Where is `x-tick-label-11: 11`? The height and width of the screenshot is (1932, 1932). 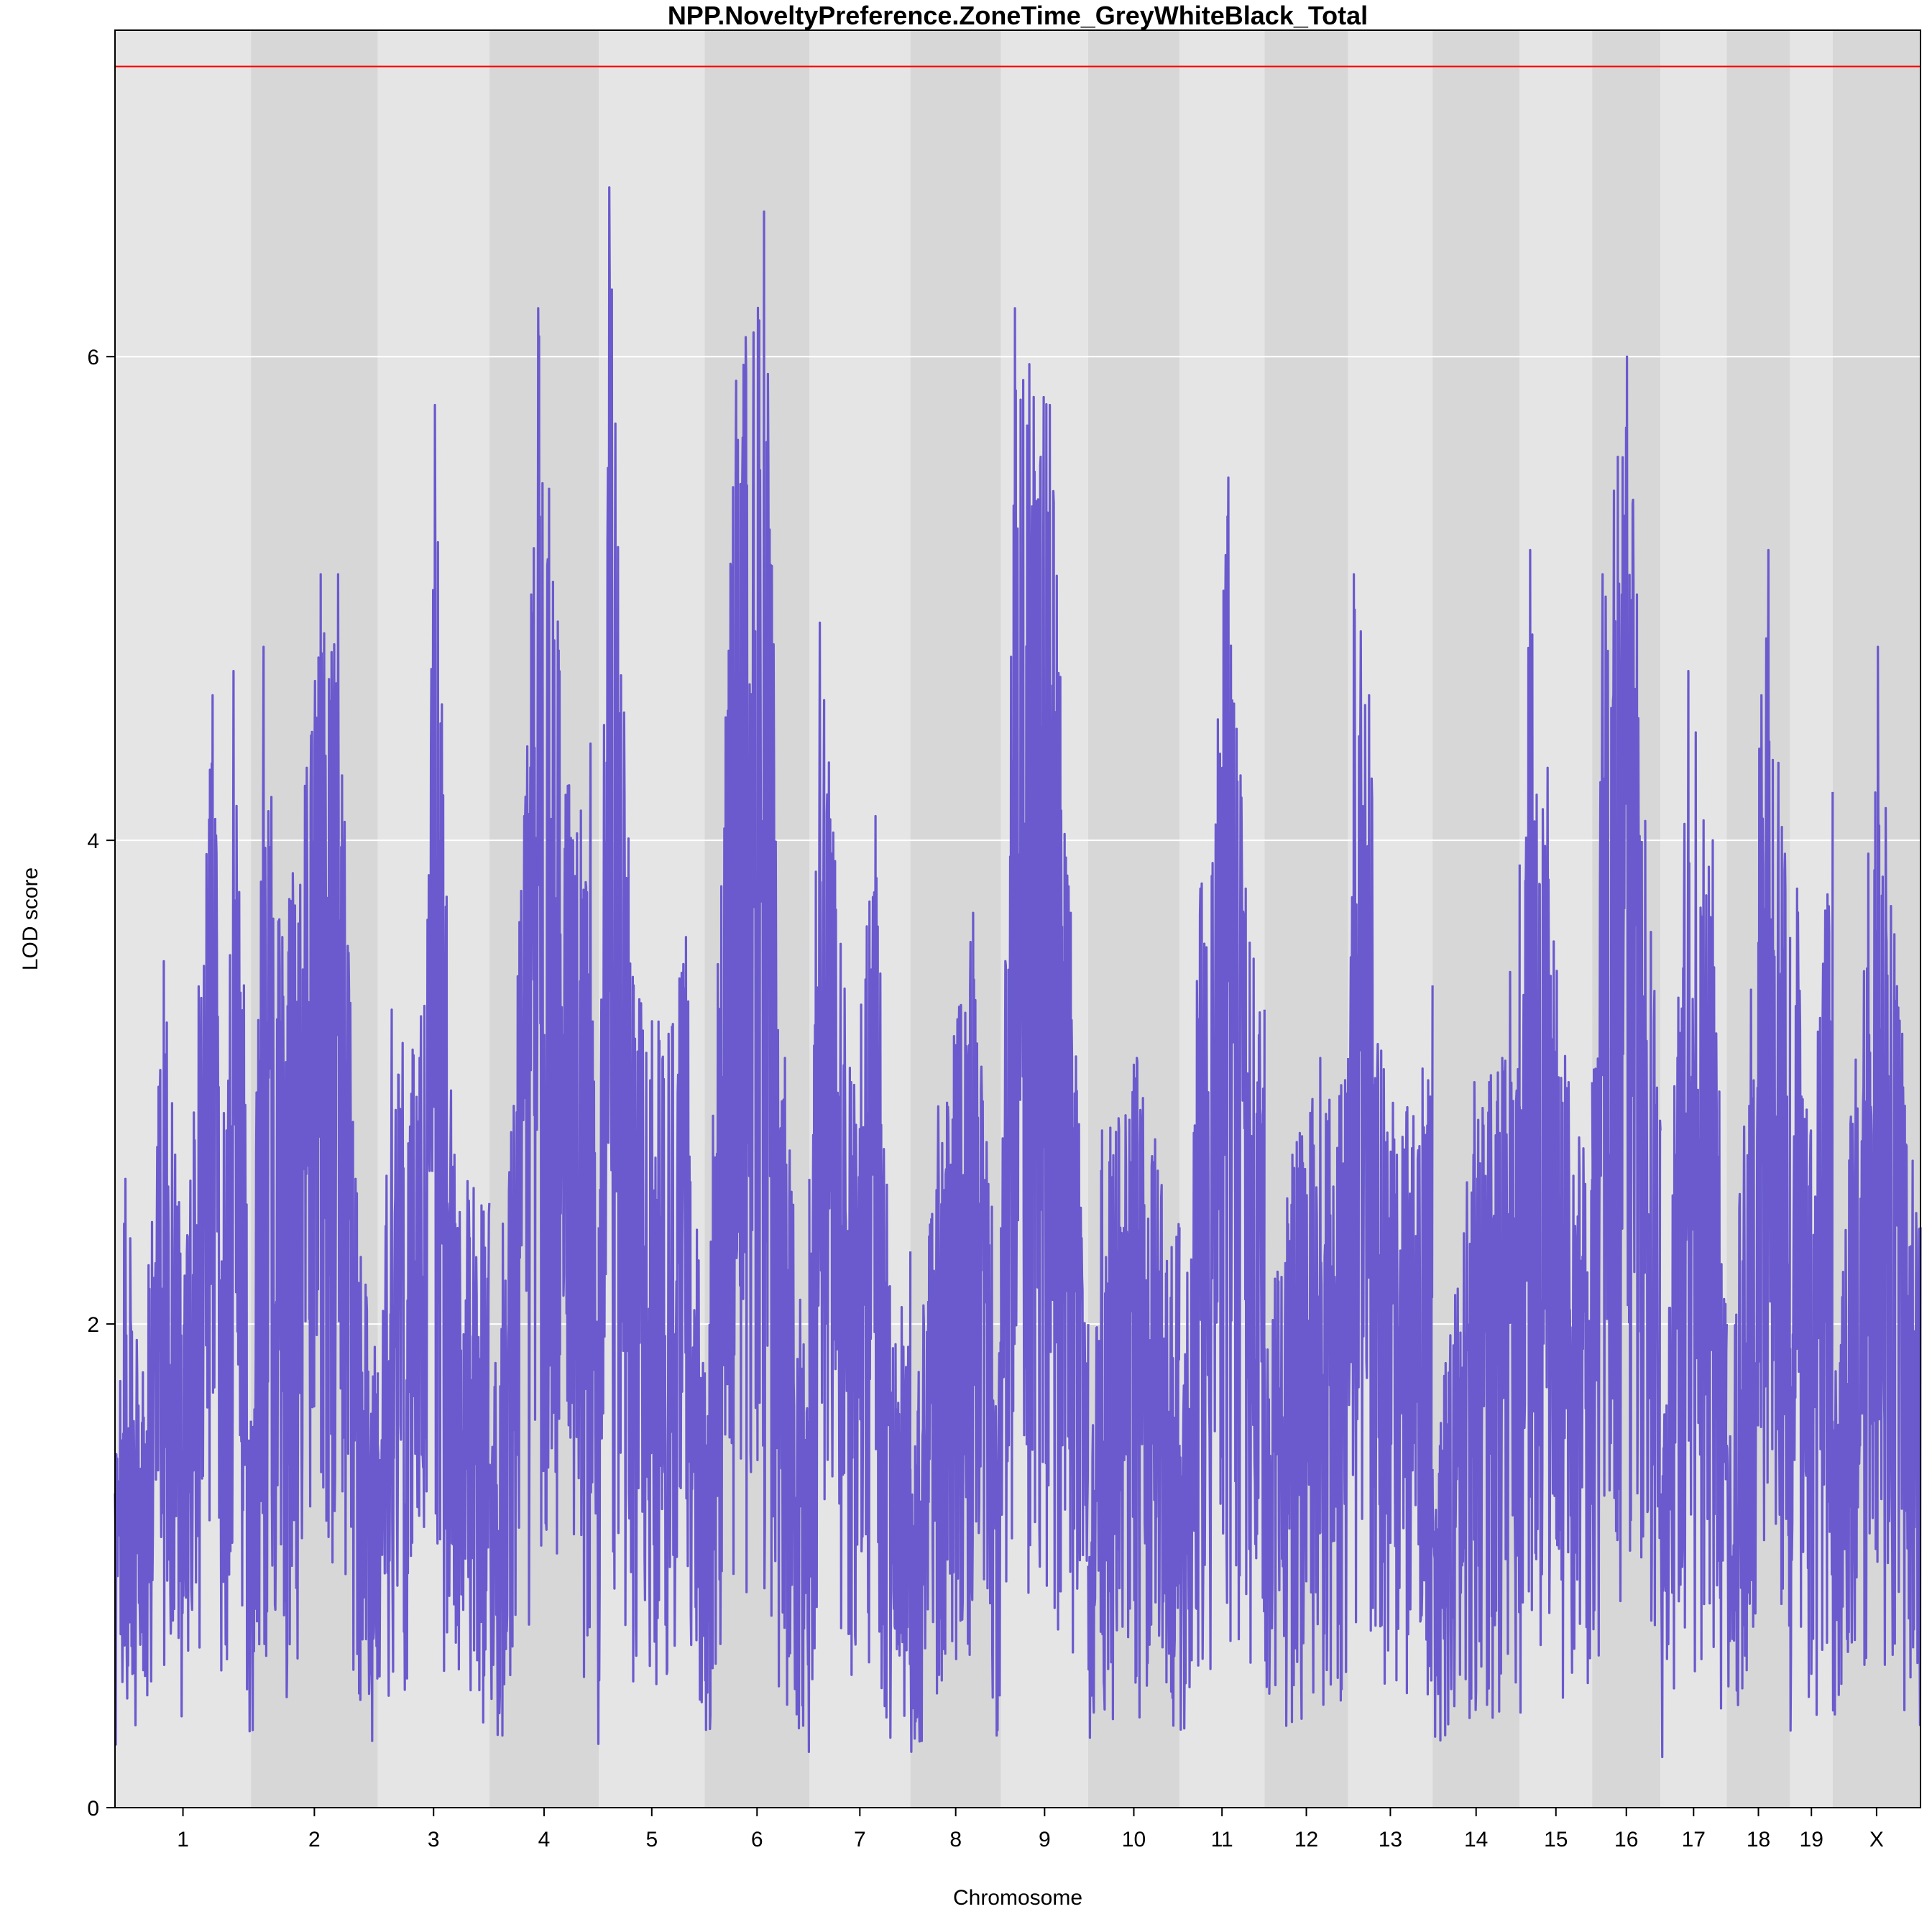 x-tick-label-11: 11 is located at coordinates (1222, 1840).